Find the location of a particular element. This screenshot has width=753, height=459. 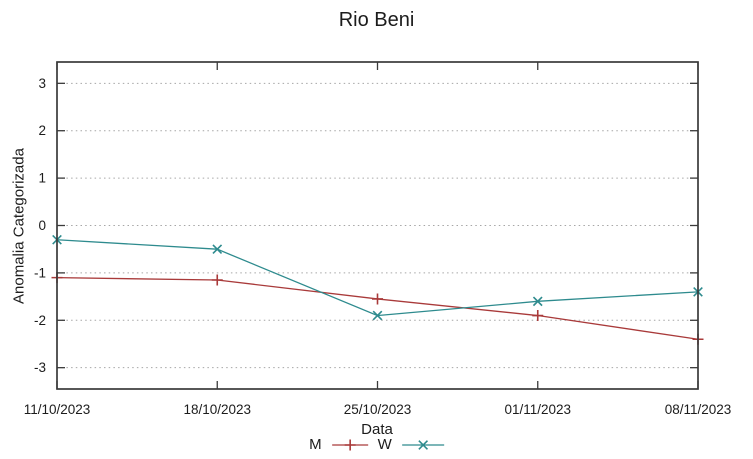

series-M-line is located at coordinates (377, 308).